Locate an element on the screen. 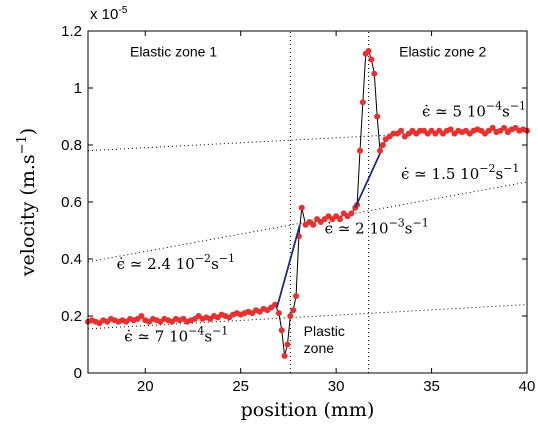  x-tick-label: 25 is located at coordinates (240, 386).